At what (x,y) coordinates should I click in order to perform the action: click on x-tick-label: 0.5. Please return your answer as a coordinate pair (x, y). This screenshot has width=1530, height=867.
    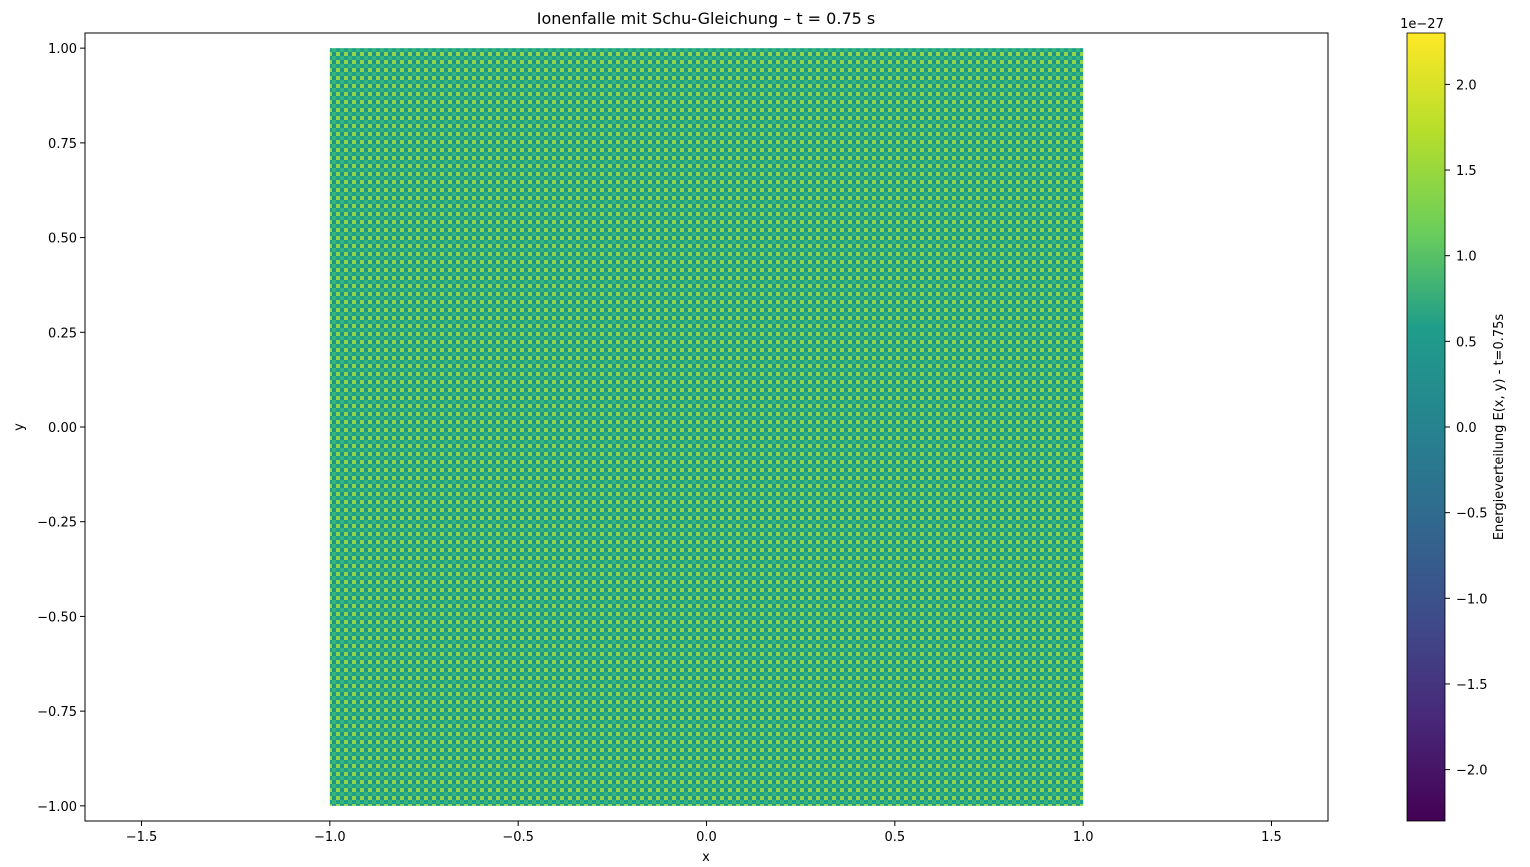
    Looking at the image, I should click on (894, 837).